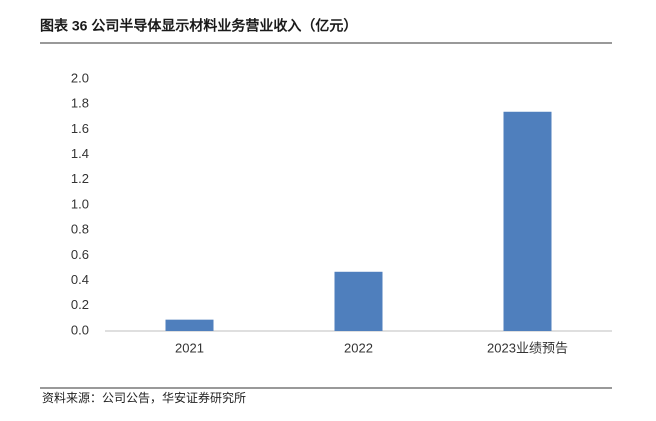 The height and width of the screenshot is (421, 656). I want to click on y-tick-label: 0.2, so click(80, 304).